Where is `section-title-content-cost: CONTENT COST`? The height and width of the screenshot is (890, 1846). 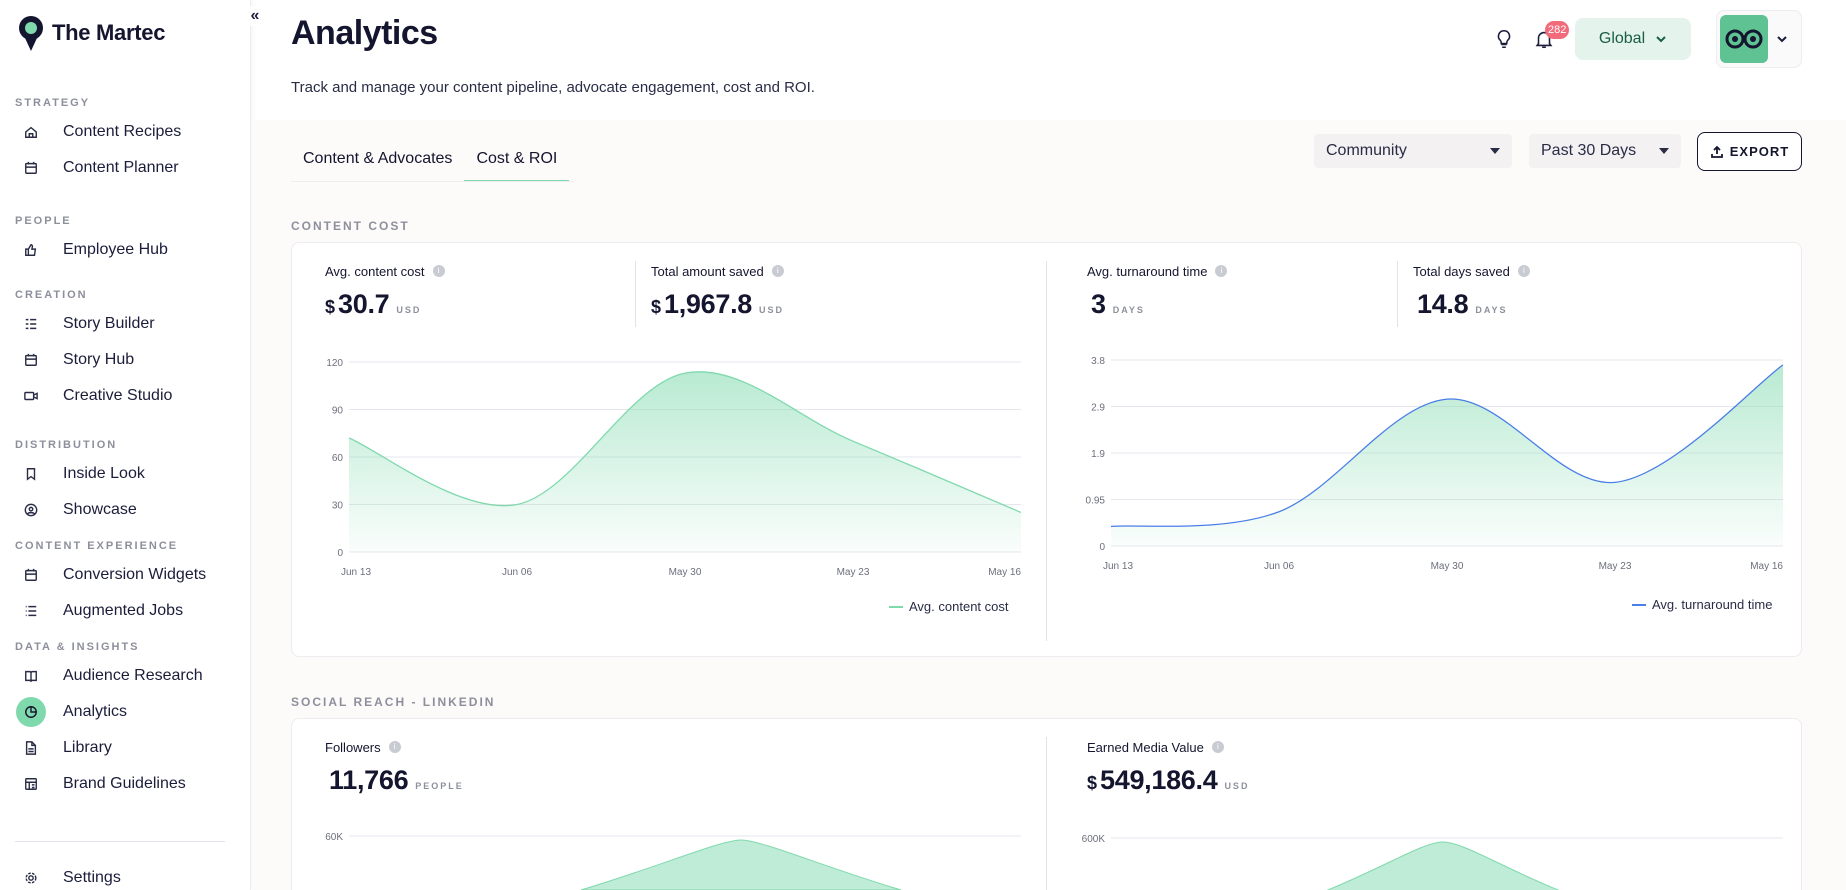 section-title-content-cost: CONTENT COST is located at coordinates (350, 226).